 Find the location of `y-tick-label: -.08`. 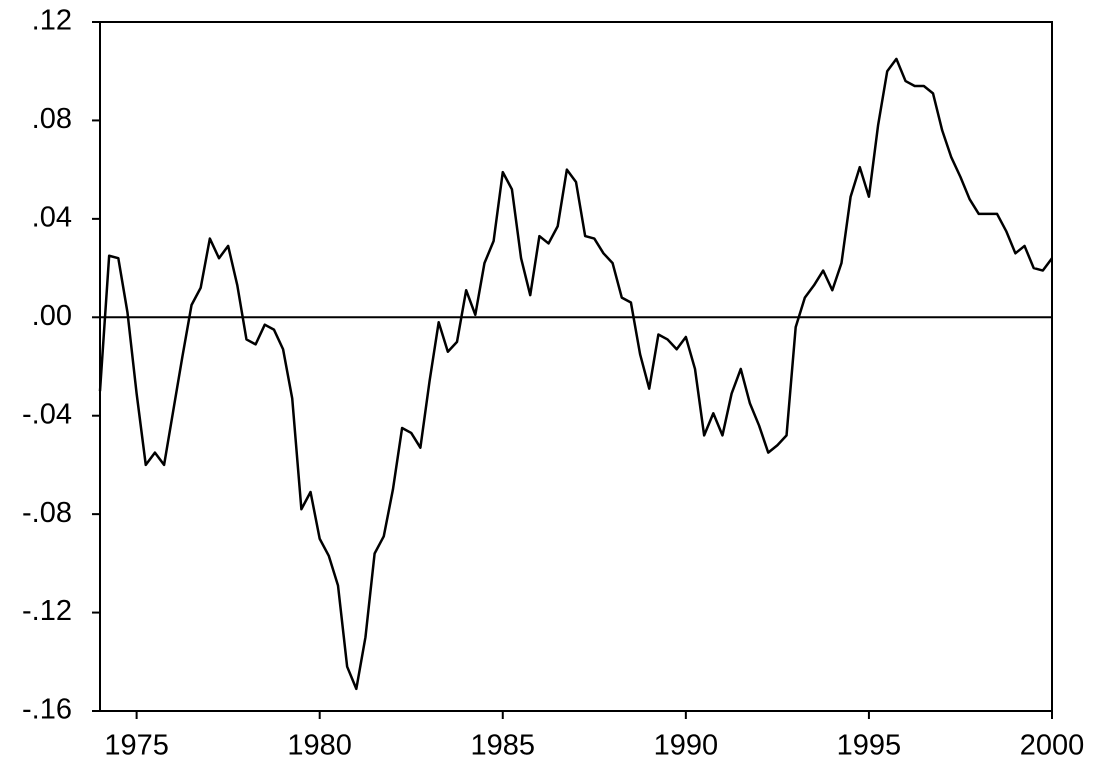

y-tick-label: -.08 is located at coordinates (47, 513).